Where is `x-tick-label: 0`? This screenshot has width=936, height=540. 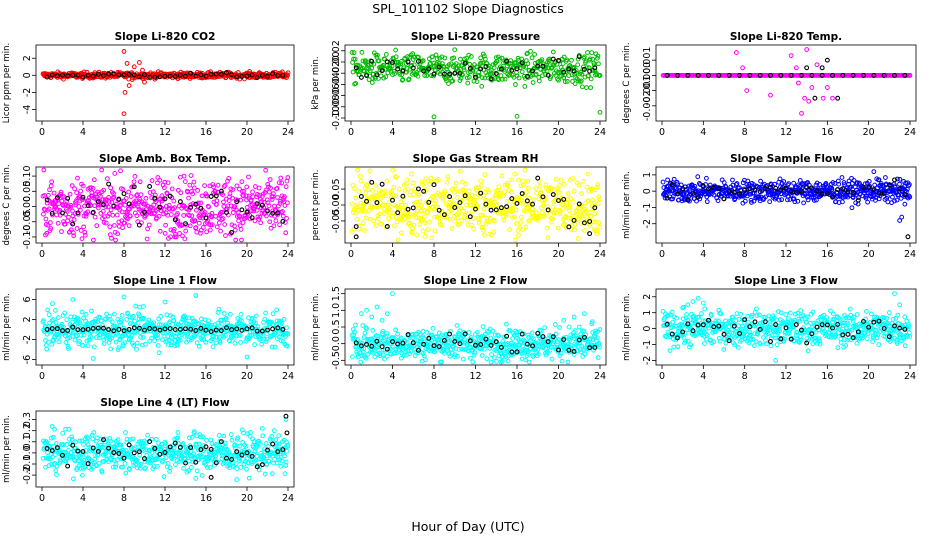 x-tick-label: 0 is located at coordinates (42, 376).